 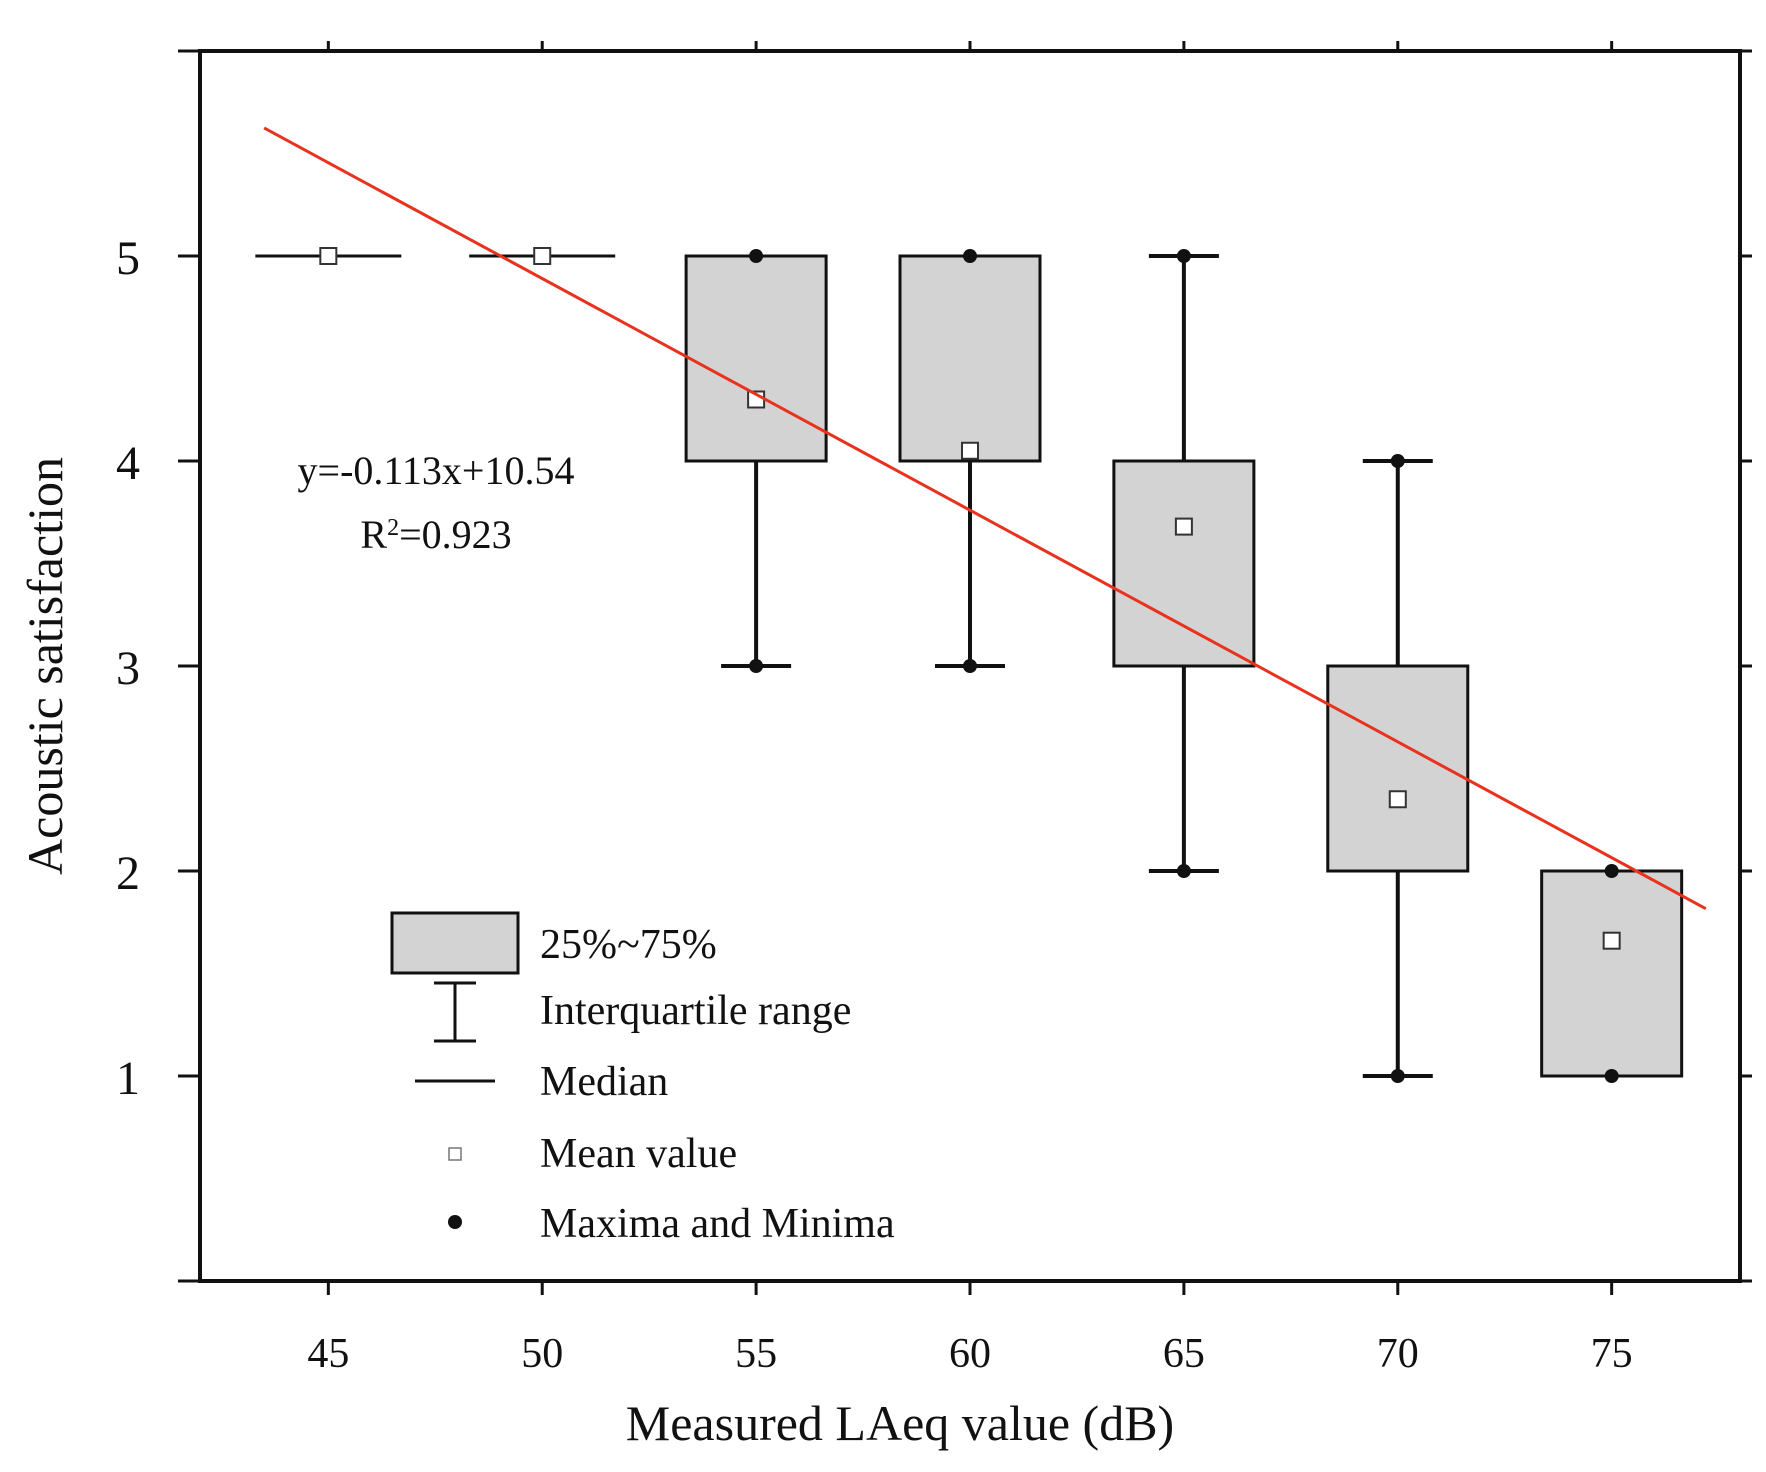 I want to click on r2-label: R2=0.923, so click(x=435, y=534).